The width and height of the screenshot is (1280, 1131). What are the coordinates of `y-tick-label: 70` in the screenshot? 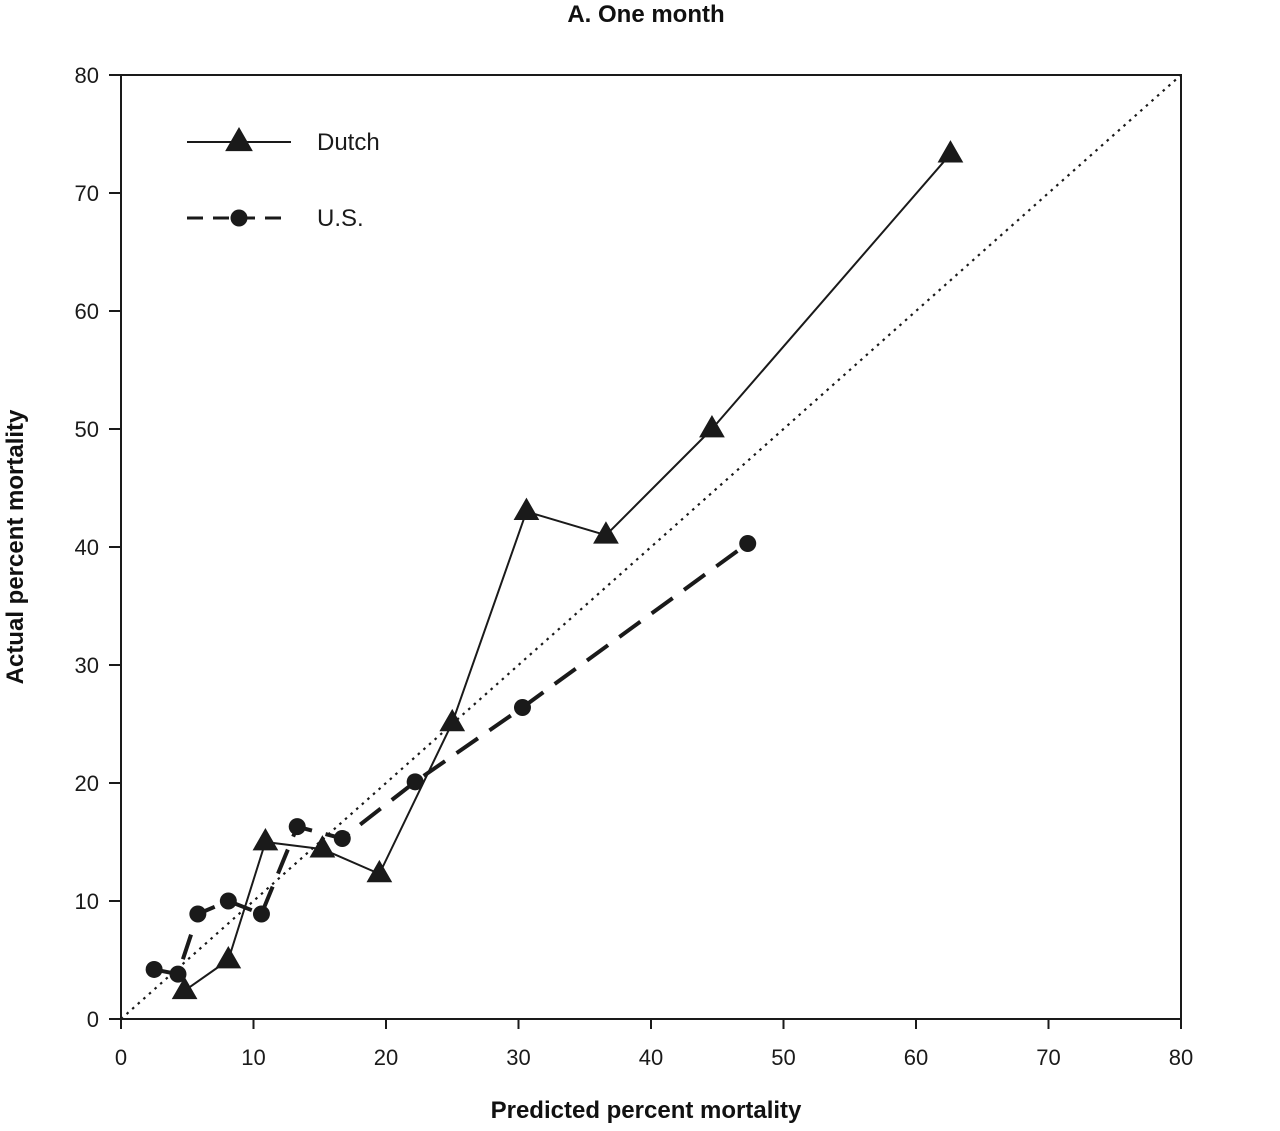 It's located at (87, 193).